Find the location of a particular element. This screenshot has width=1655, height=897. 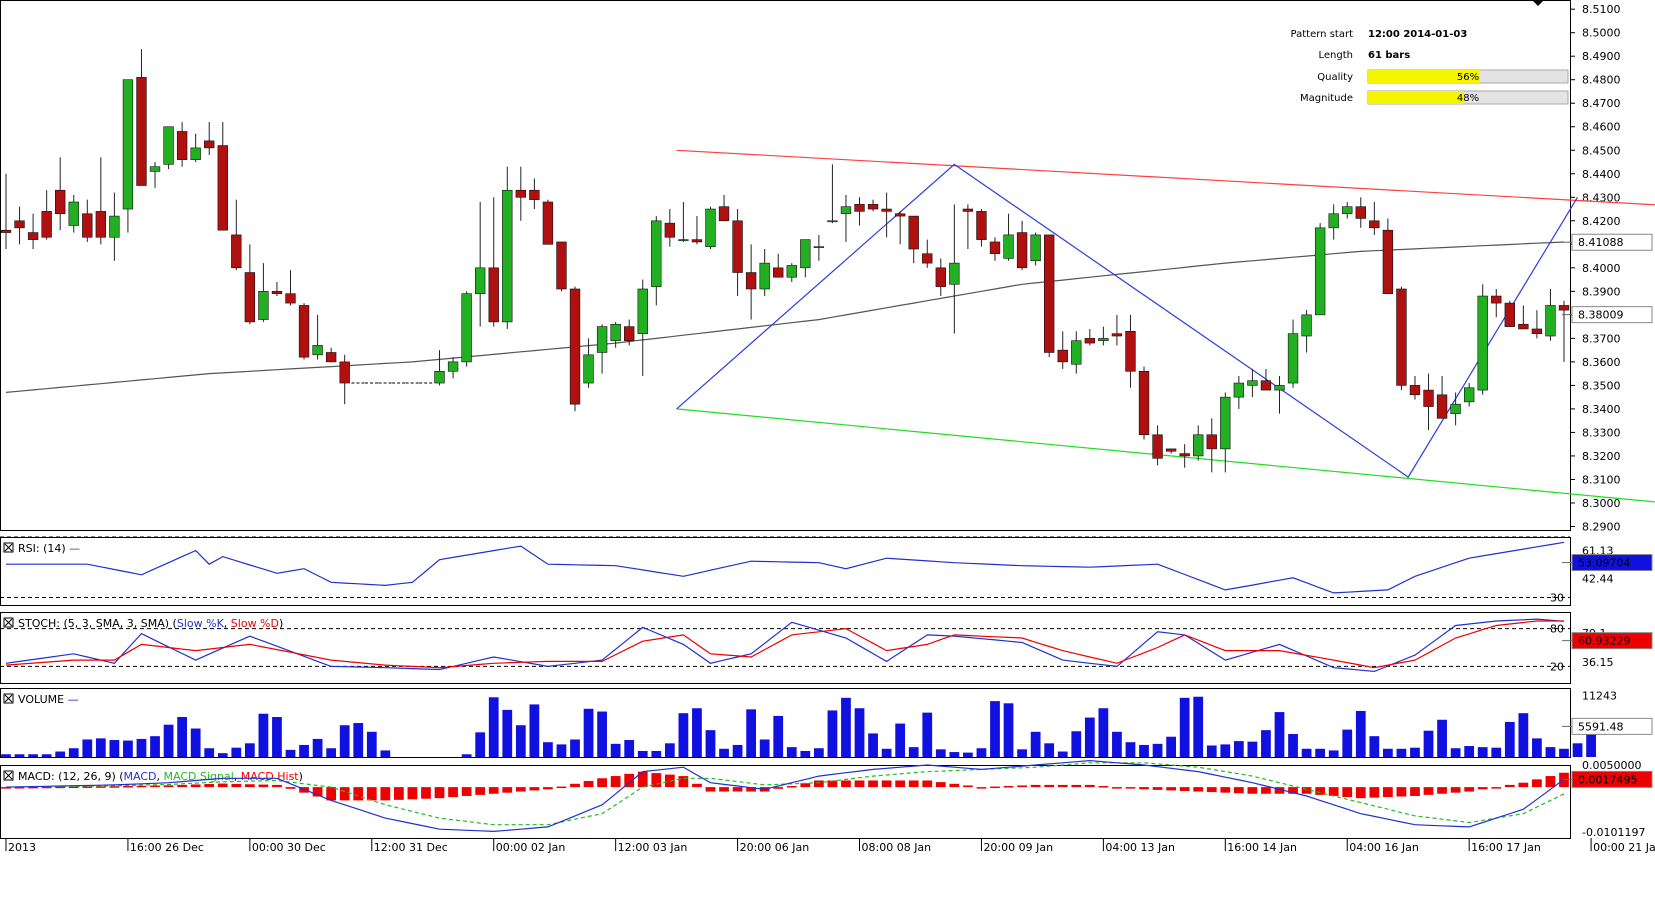

price-tick-label: 8.3900 is located at coordinates (1601, 291).